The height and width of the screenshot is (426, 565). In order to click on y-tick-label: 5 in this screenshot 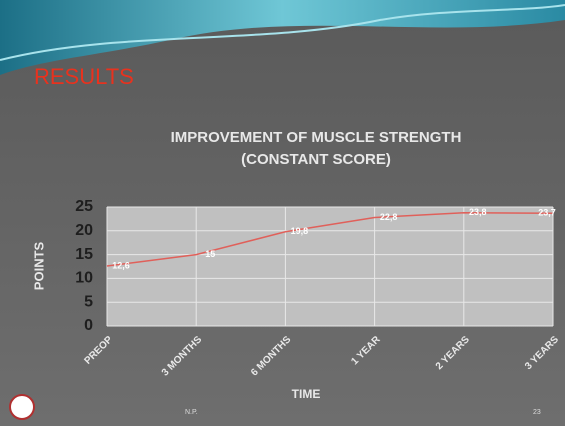, I will do `click(88, 301)`.